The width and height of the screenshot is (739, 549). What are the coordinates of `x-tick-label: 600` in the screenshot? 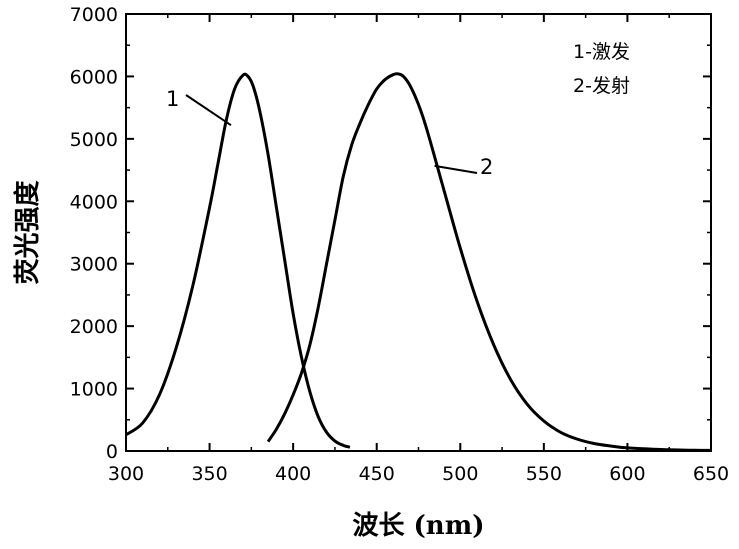 It's located at (627, 474).